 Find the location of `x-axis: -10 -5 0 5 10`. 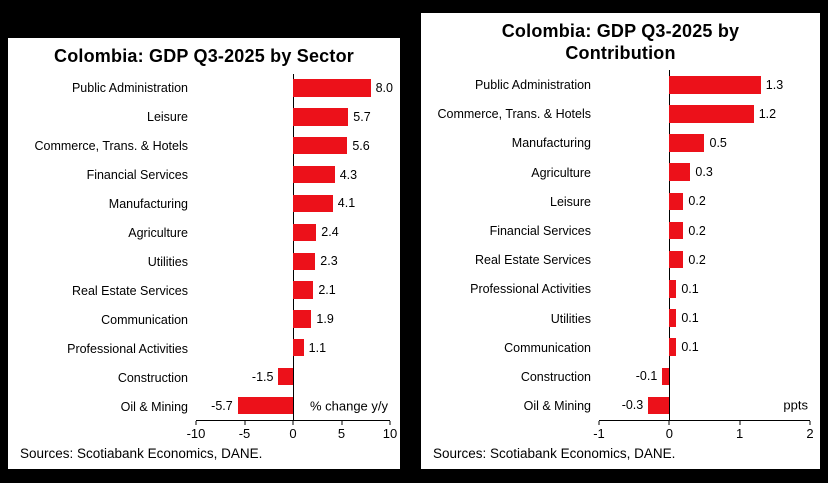

x-axis: -10 -5 0 5 10 is located at coordinates (207, 432).